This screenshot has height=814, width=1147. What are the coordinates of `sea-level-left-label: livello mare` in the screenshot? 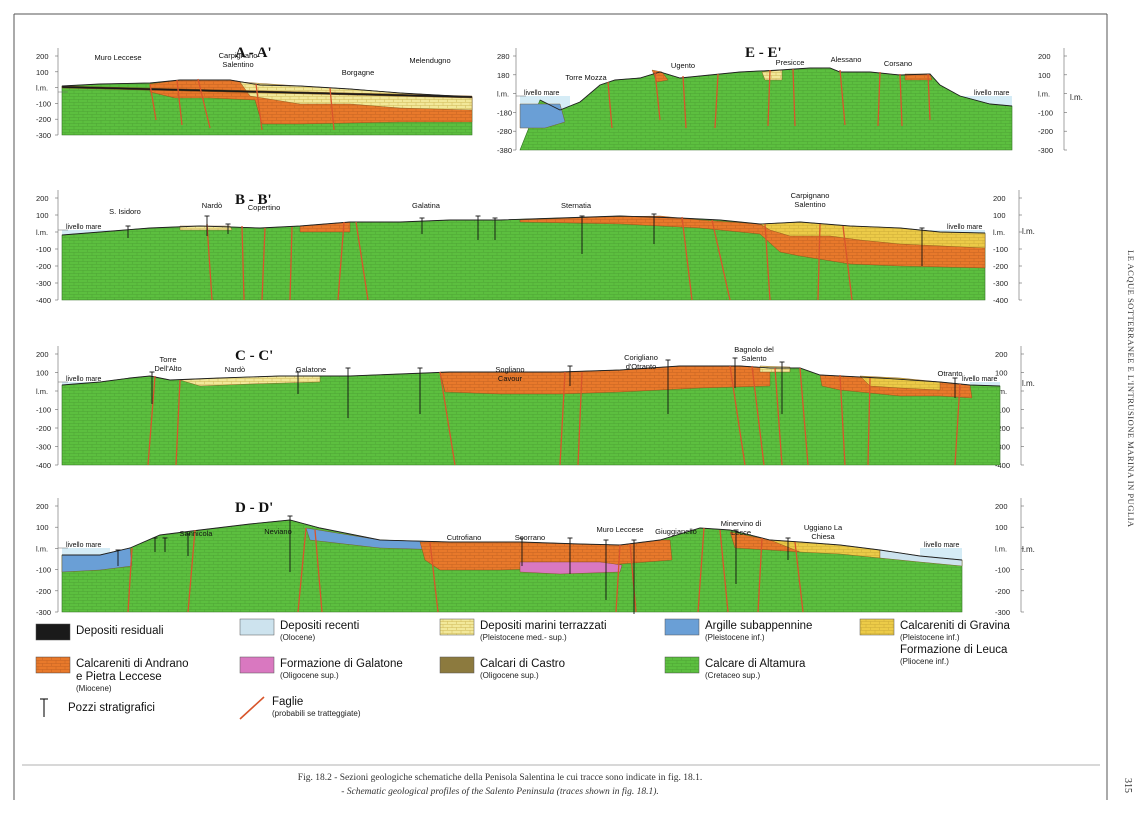 It's located at (84, 545).